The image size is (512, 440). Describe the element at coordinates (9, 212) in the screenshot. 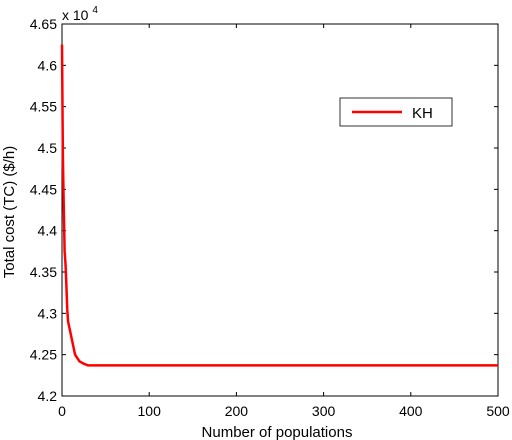

I see `y-axis-label: Total cost (TC) ($/h)` at that location.